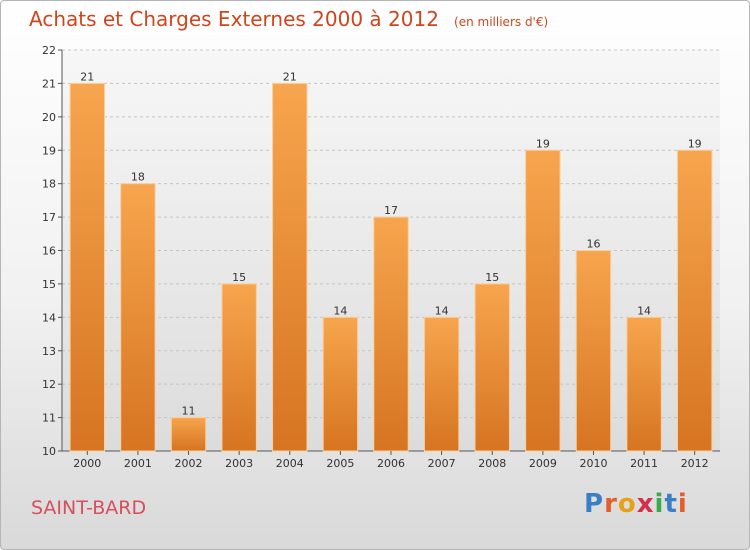 This screenshot has height=550, width=750. Describe the element at coordinates (189, 411) in the screenshot. I see `bar-value-label: 11` at that location.